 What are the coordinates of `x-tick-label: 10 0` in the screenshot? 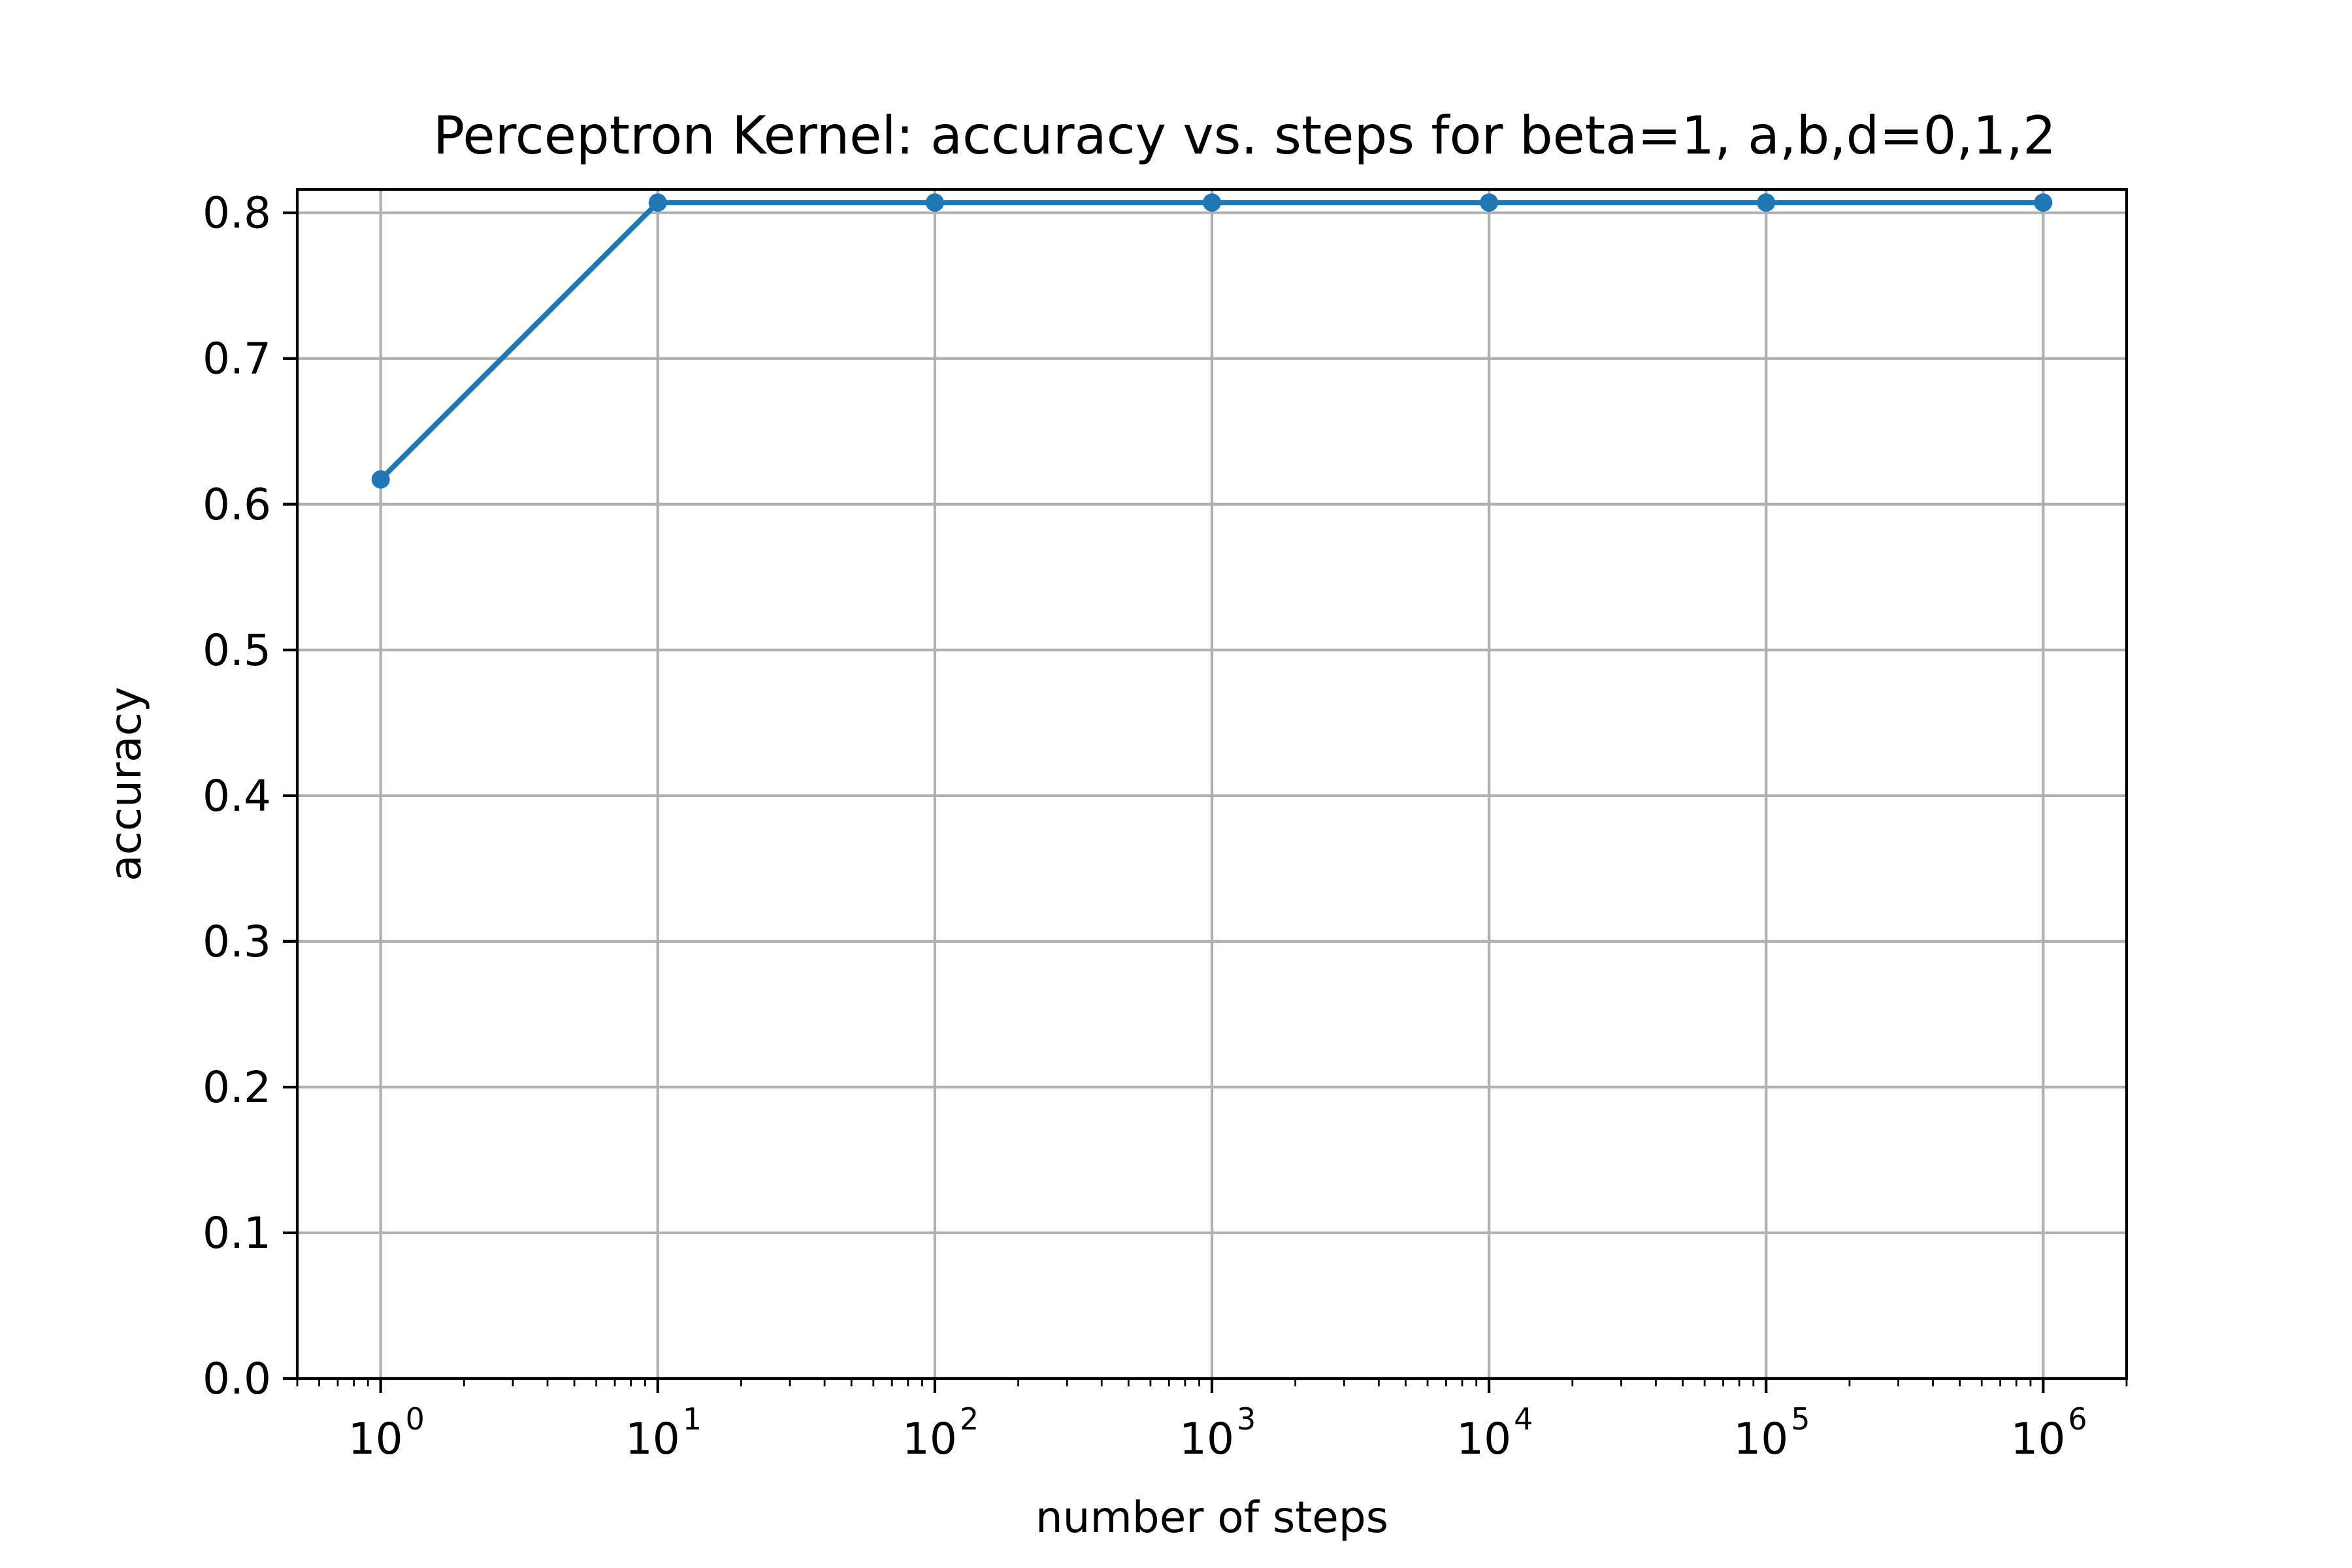 It's located at (386, 1432).